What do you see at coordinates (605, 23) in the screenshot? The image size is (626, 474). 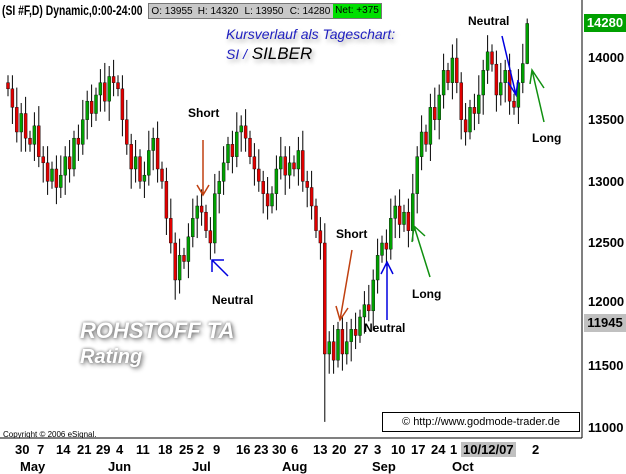 I see `last-price-tag: 14280` at bounding box center [605, 23].